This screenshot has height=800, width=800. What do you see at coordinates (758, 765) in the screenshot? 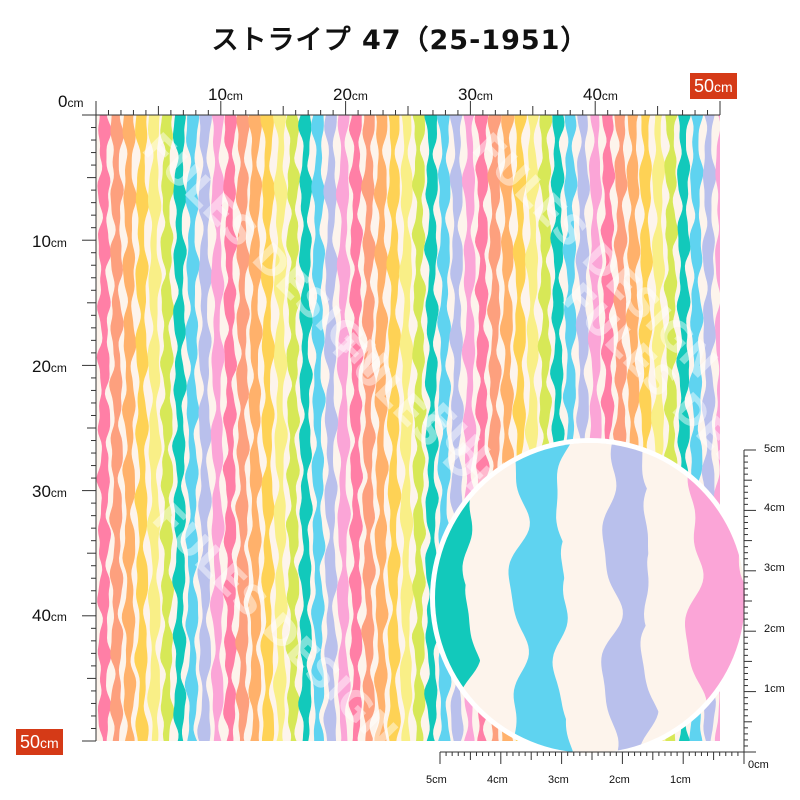
I see `zoom-right-label-0: 0cm` at bounding box center [758, 765].